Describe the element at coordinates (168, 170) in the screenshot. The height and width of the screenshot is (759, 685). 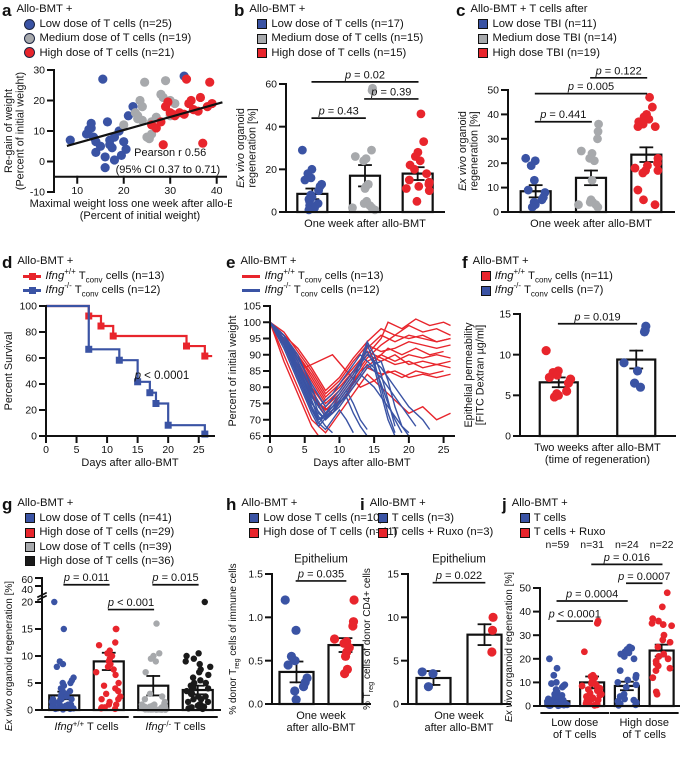
I see `svg-text: (95% CI 0.37 to 0.71)` at that location.